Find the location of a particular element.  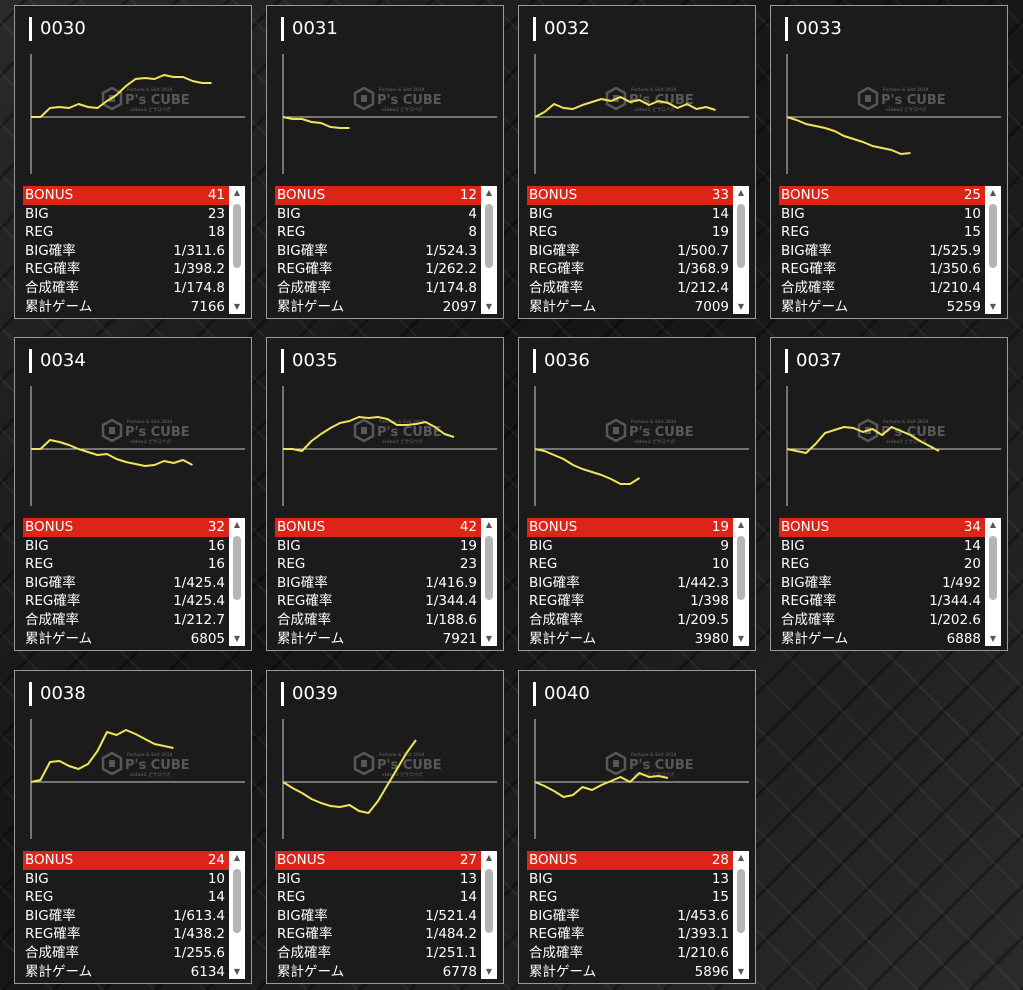

value-reg: 10 is located at coordinates (720, 564).